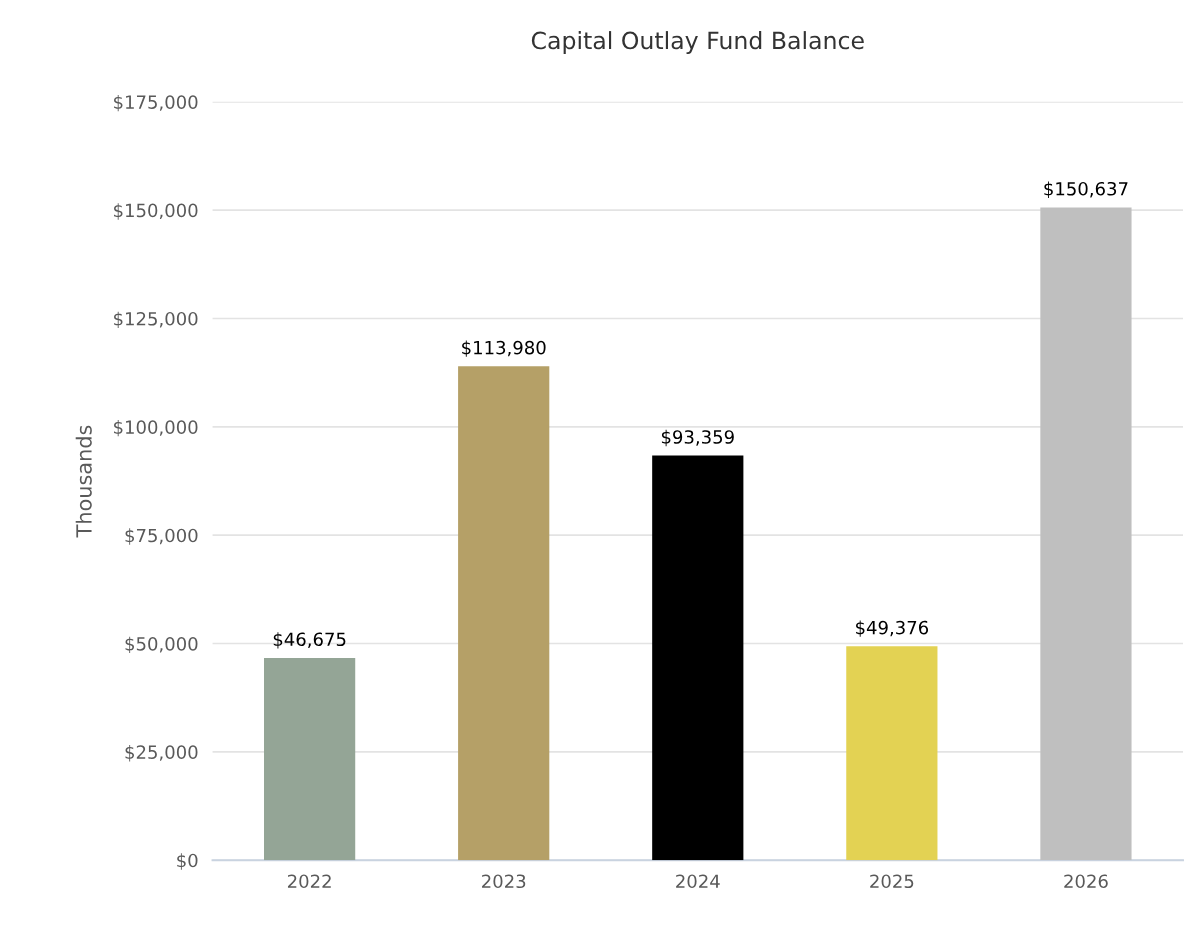 The width and height of the screenshot is (1201, 934). I want to click on y-tick-label: $0, so click(187, 861).